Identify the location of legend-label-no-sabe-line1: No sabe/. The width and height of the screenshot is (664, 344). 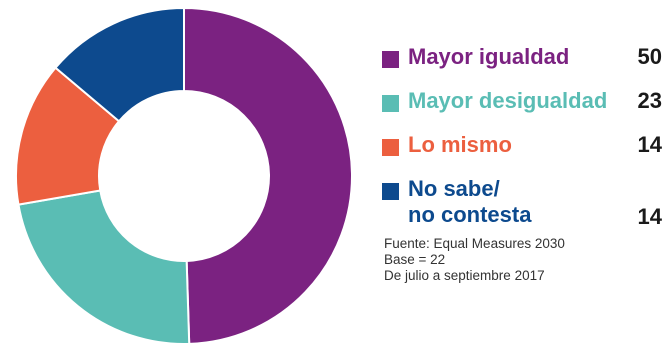
(454, 188).